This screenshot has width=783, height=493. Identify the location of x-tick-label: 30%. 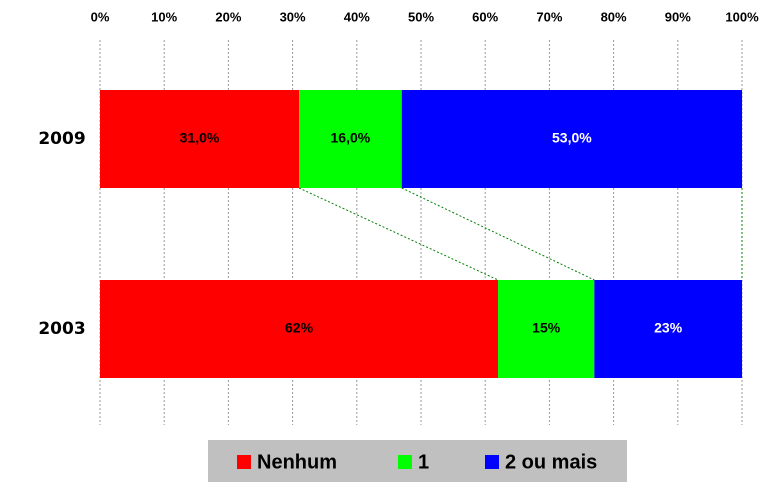
(293, 16).